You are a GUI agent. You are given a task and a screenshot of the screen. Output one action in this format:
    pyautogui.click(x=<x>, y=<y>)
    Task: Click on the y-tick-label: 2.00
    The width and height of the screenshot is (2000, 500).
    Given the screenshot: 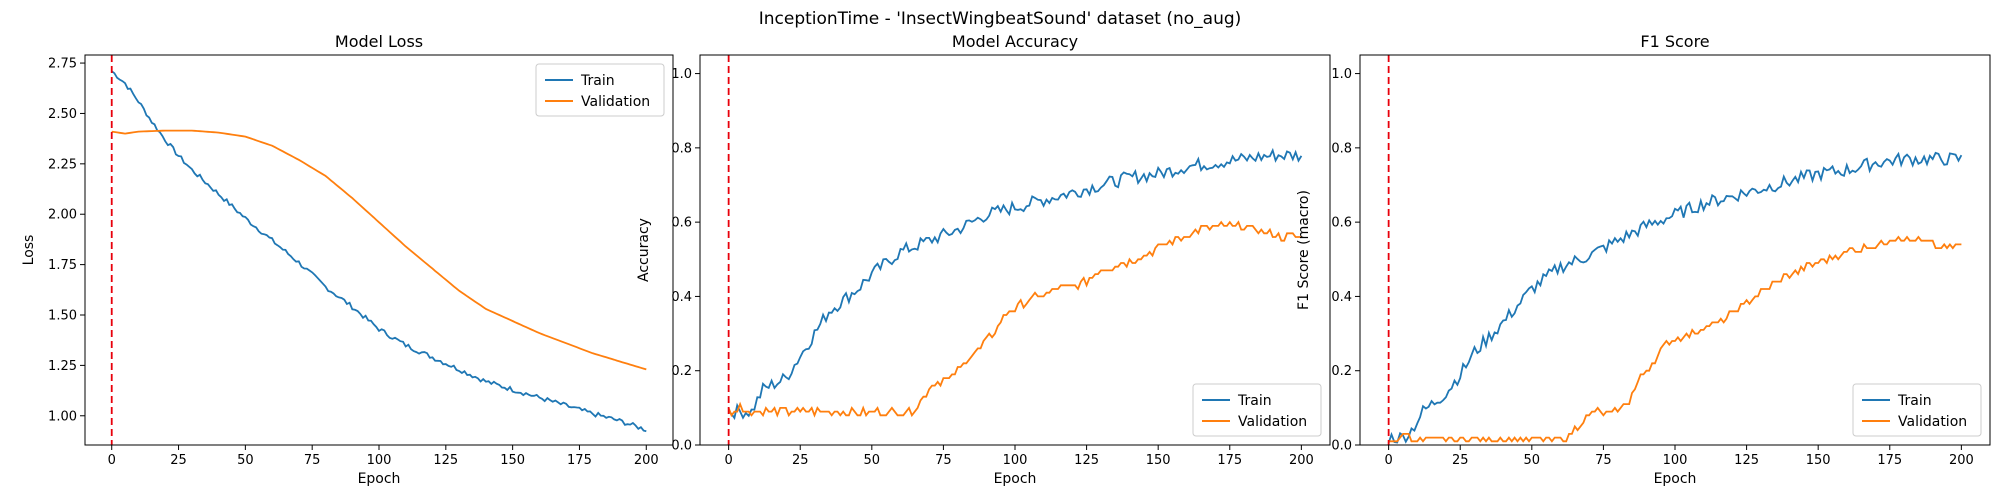 What is the action you would take?
    pyautogui.click(x=62, y=215)
    